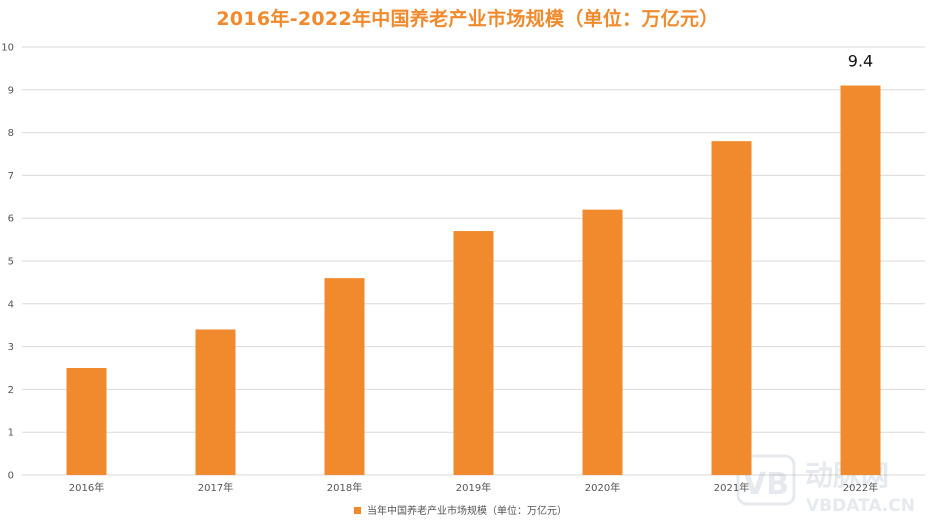 Image resolution: width=935 pixels, height=525 pixels. I want to click on data-labels: 9.4, so click(860, 63).